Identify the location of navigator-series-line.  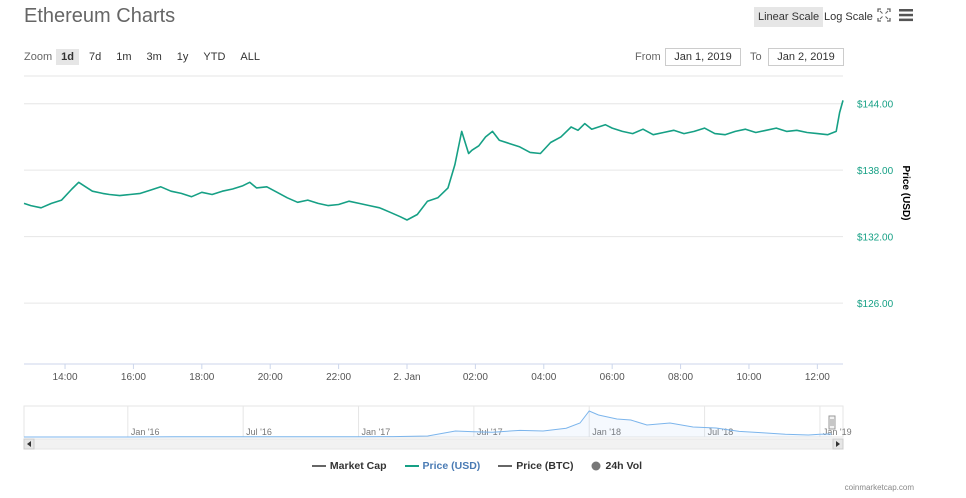
(428, 424).